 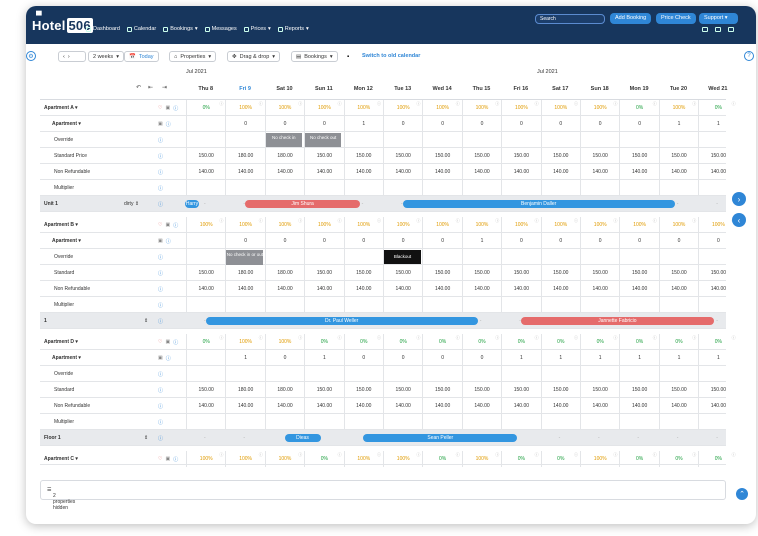 I want to click on day-header: Tue 20, so click(x=678, y=89).